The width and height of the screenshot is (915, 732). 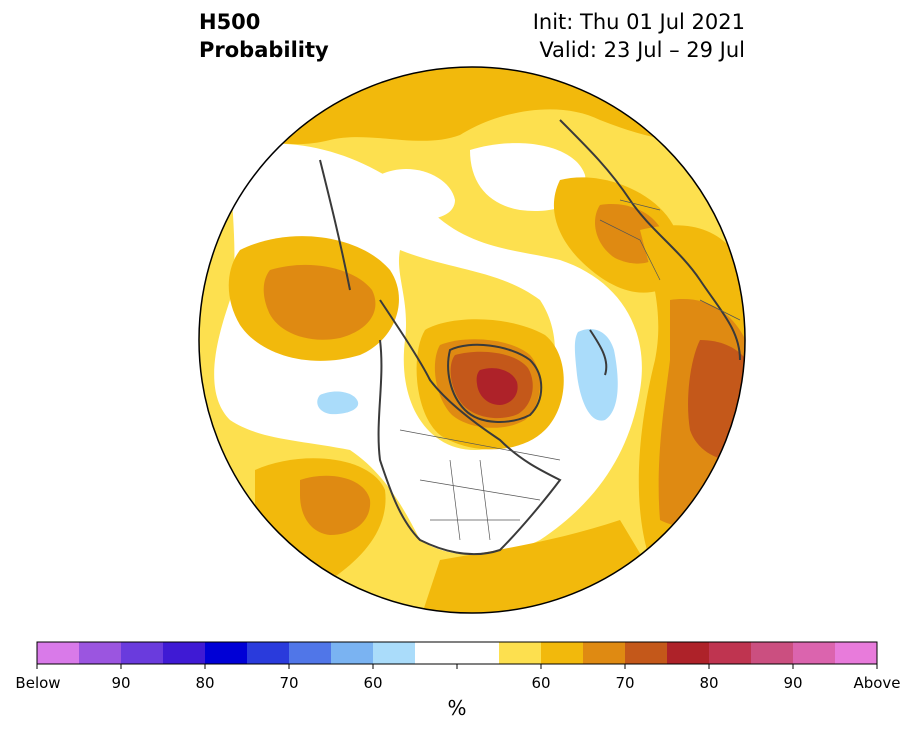 What do you see at coordinates (335, 505) in the screenshot?
I see `band-70-southwest` at bounding box center [335, 505].